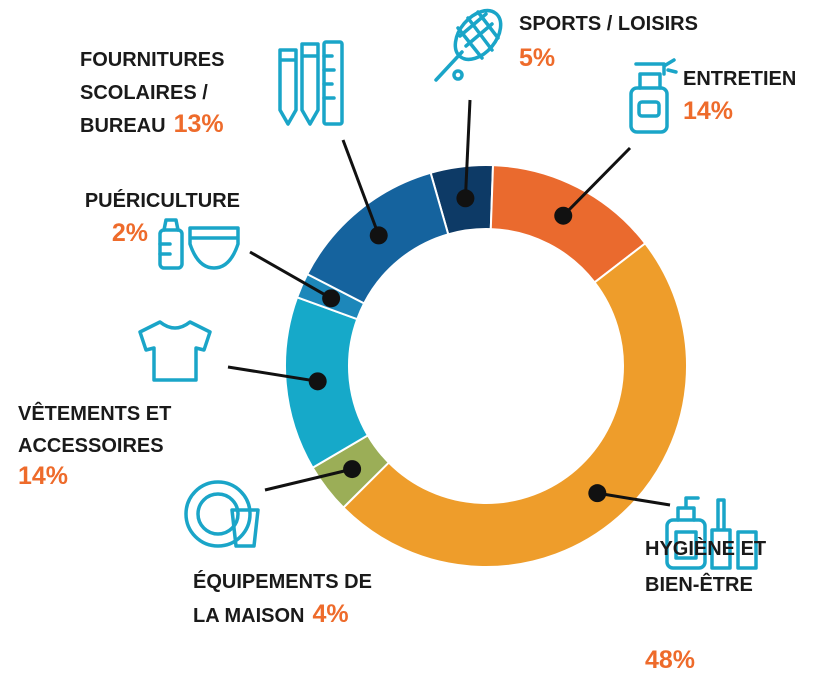 The width and height of the screenshot is (840, 677). What do you see at coordinates (739, 79) in the screenshot?
I see `category-label: ENTRETIEN` at bounding box center [739, 79].